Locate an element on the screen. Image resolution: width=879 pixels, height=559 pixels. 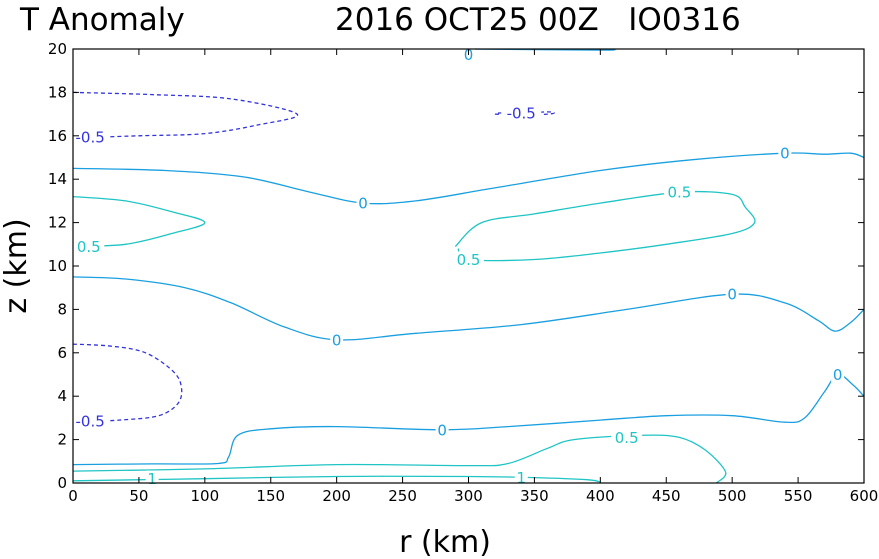
contour-label-6: 0.5 is located at coordinates (680, 193).